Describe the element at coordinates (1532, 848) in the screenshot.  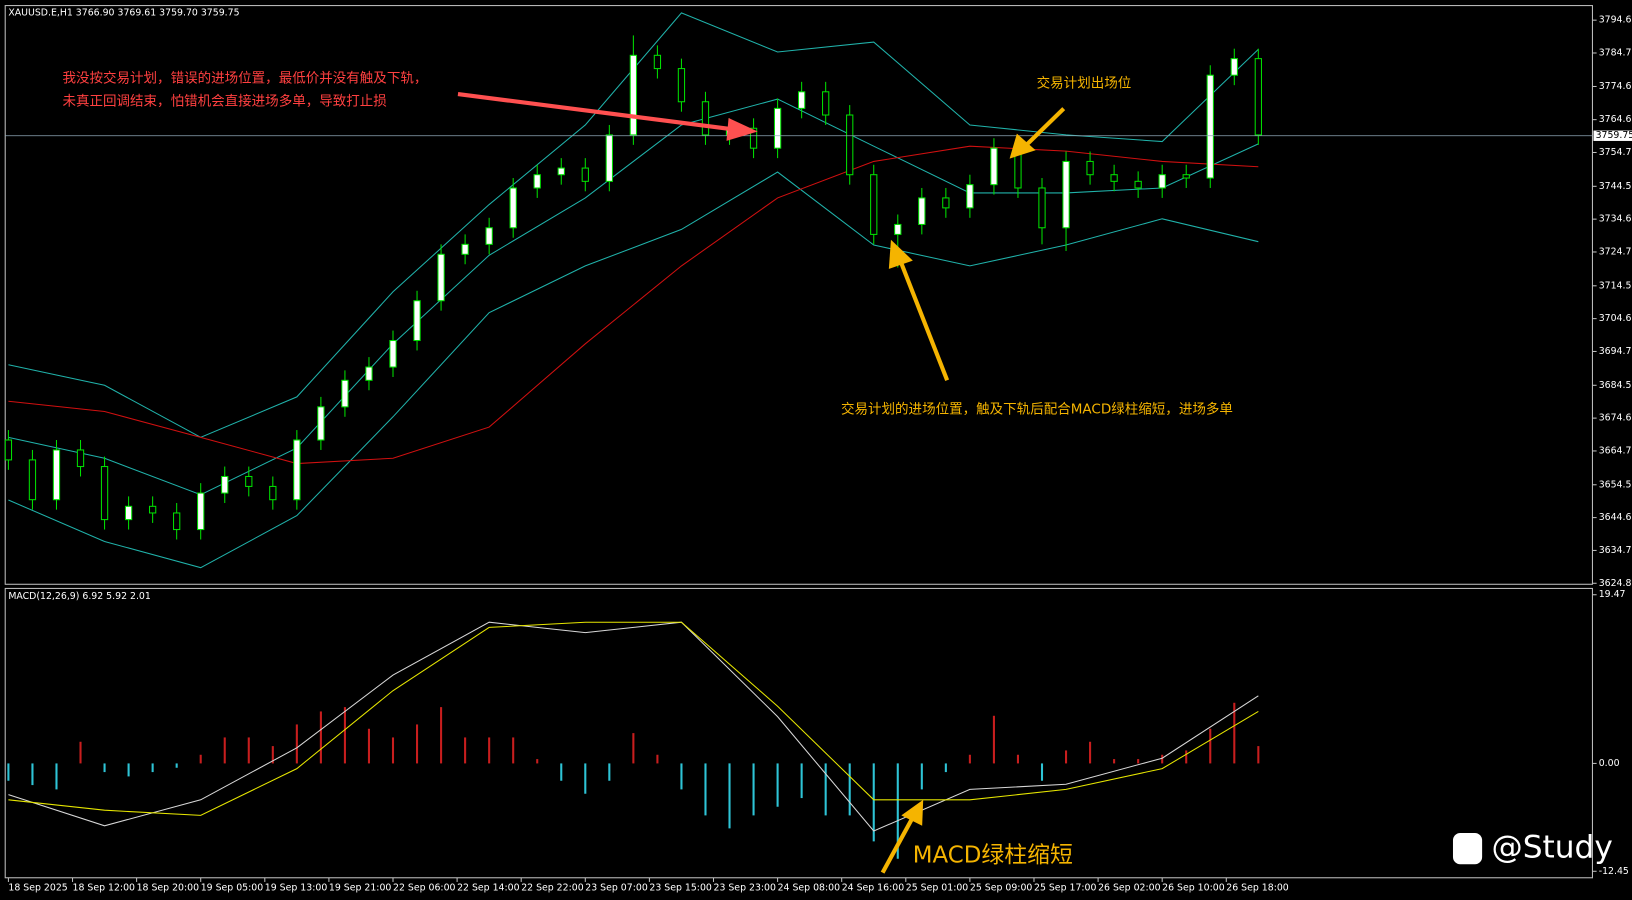
I see `watermark: @Study` at that location.